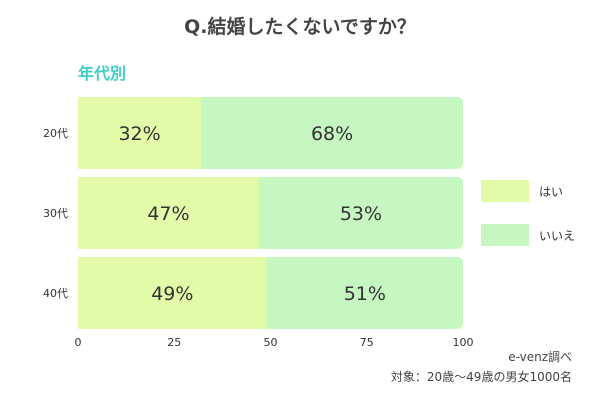 The height and width of the screenshot is (400, 600). I want to click on target-note: 対象：20歳〜49歳の男女1000名, so click(481, 377).